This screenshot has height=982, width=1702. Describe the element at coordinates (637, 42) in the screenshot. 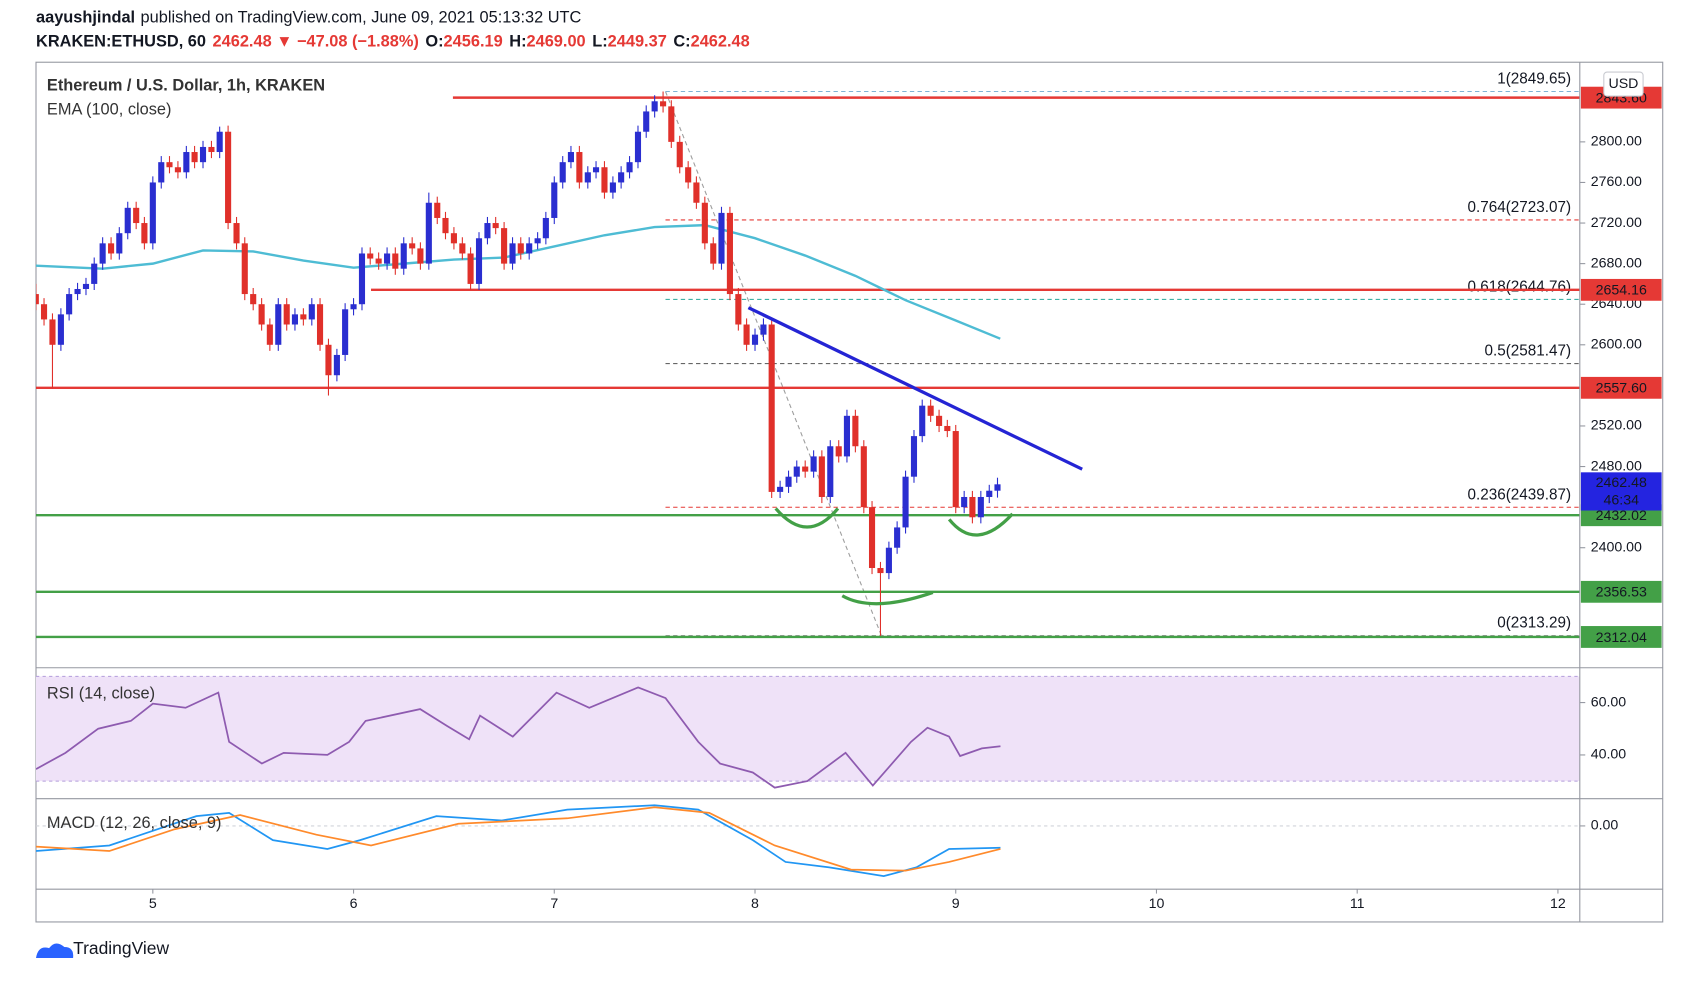

I see `ohlc-value: 2449.37` at that location.